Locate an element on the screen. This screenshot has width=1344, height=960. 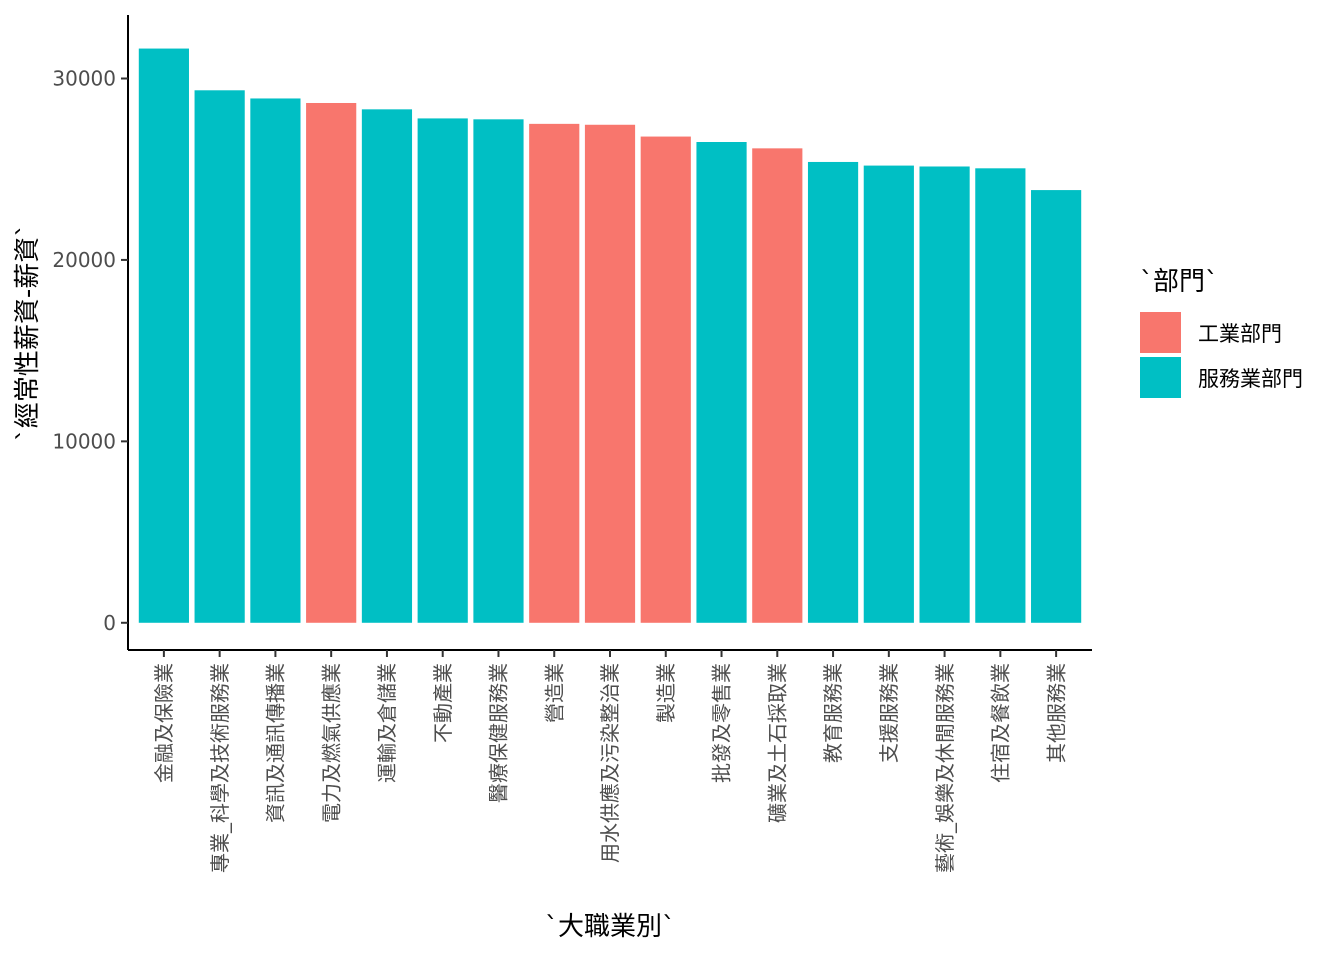
legend-title: `部門` is located at coordinates (1179, 282).